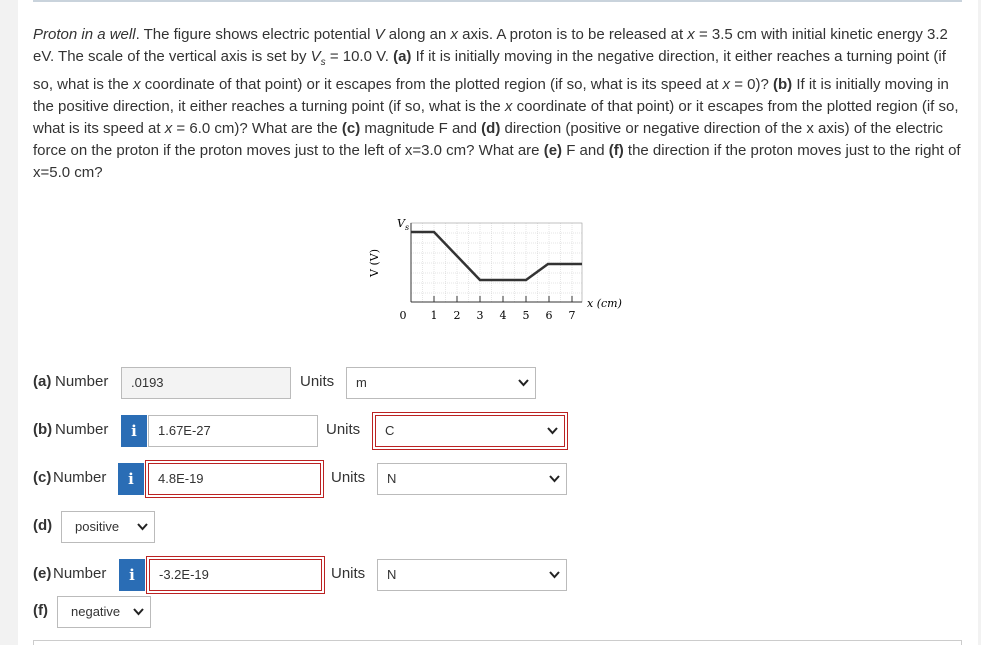 This screenshot has height=645, width=981. I want to click on part-label: (d), so click(43, 525).